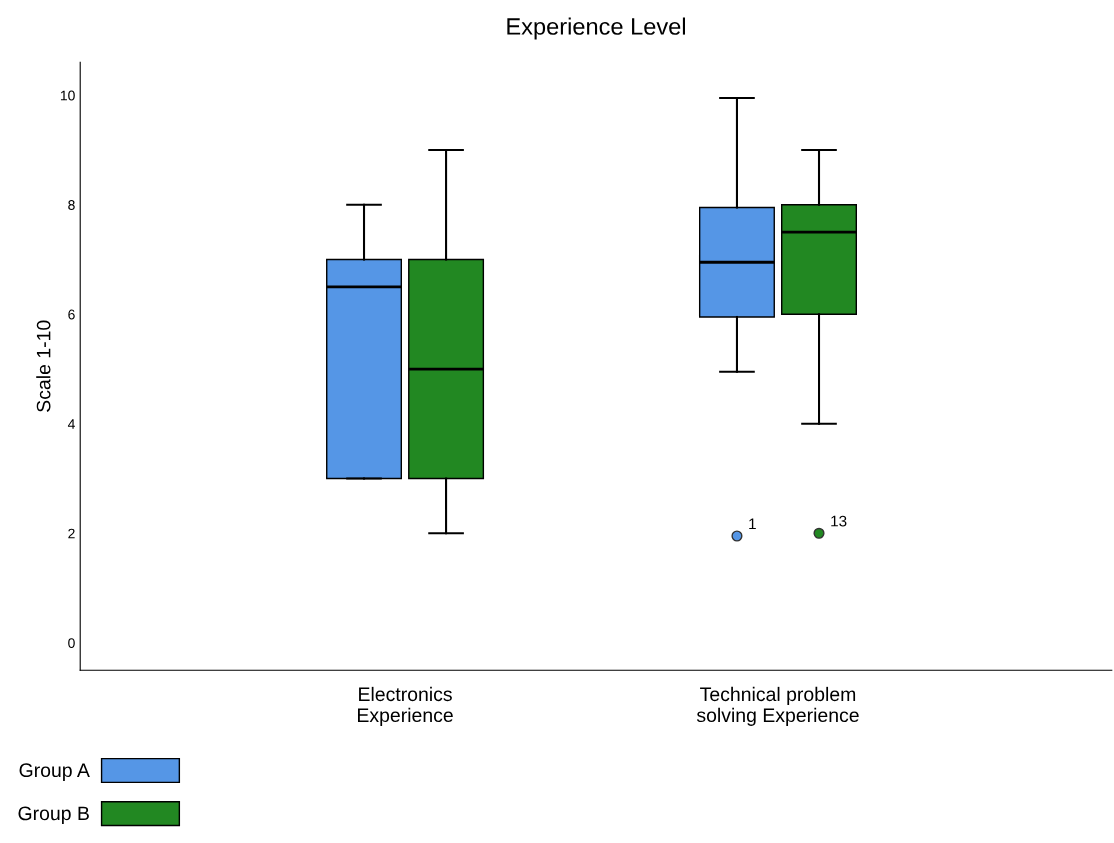 The width and height of the screenshot is (1114, 843). What do you see at coordinates (71, 643) in the screenshot?
I see `y-tick-label: 0` at bounding box center [71, 643].